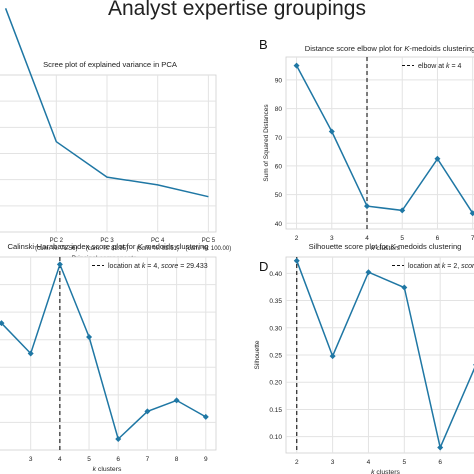 The image size is (474, 474). Describe the element at coordinates (57, 241) in the screenshot. I see `x-tick-label: PC 2` at that location.